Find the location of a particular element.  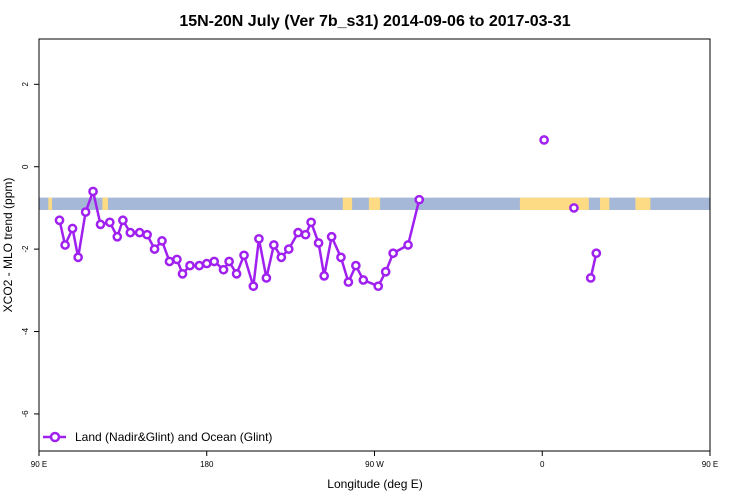

y-tick-label: 2 is located at coordinates (25, 84).